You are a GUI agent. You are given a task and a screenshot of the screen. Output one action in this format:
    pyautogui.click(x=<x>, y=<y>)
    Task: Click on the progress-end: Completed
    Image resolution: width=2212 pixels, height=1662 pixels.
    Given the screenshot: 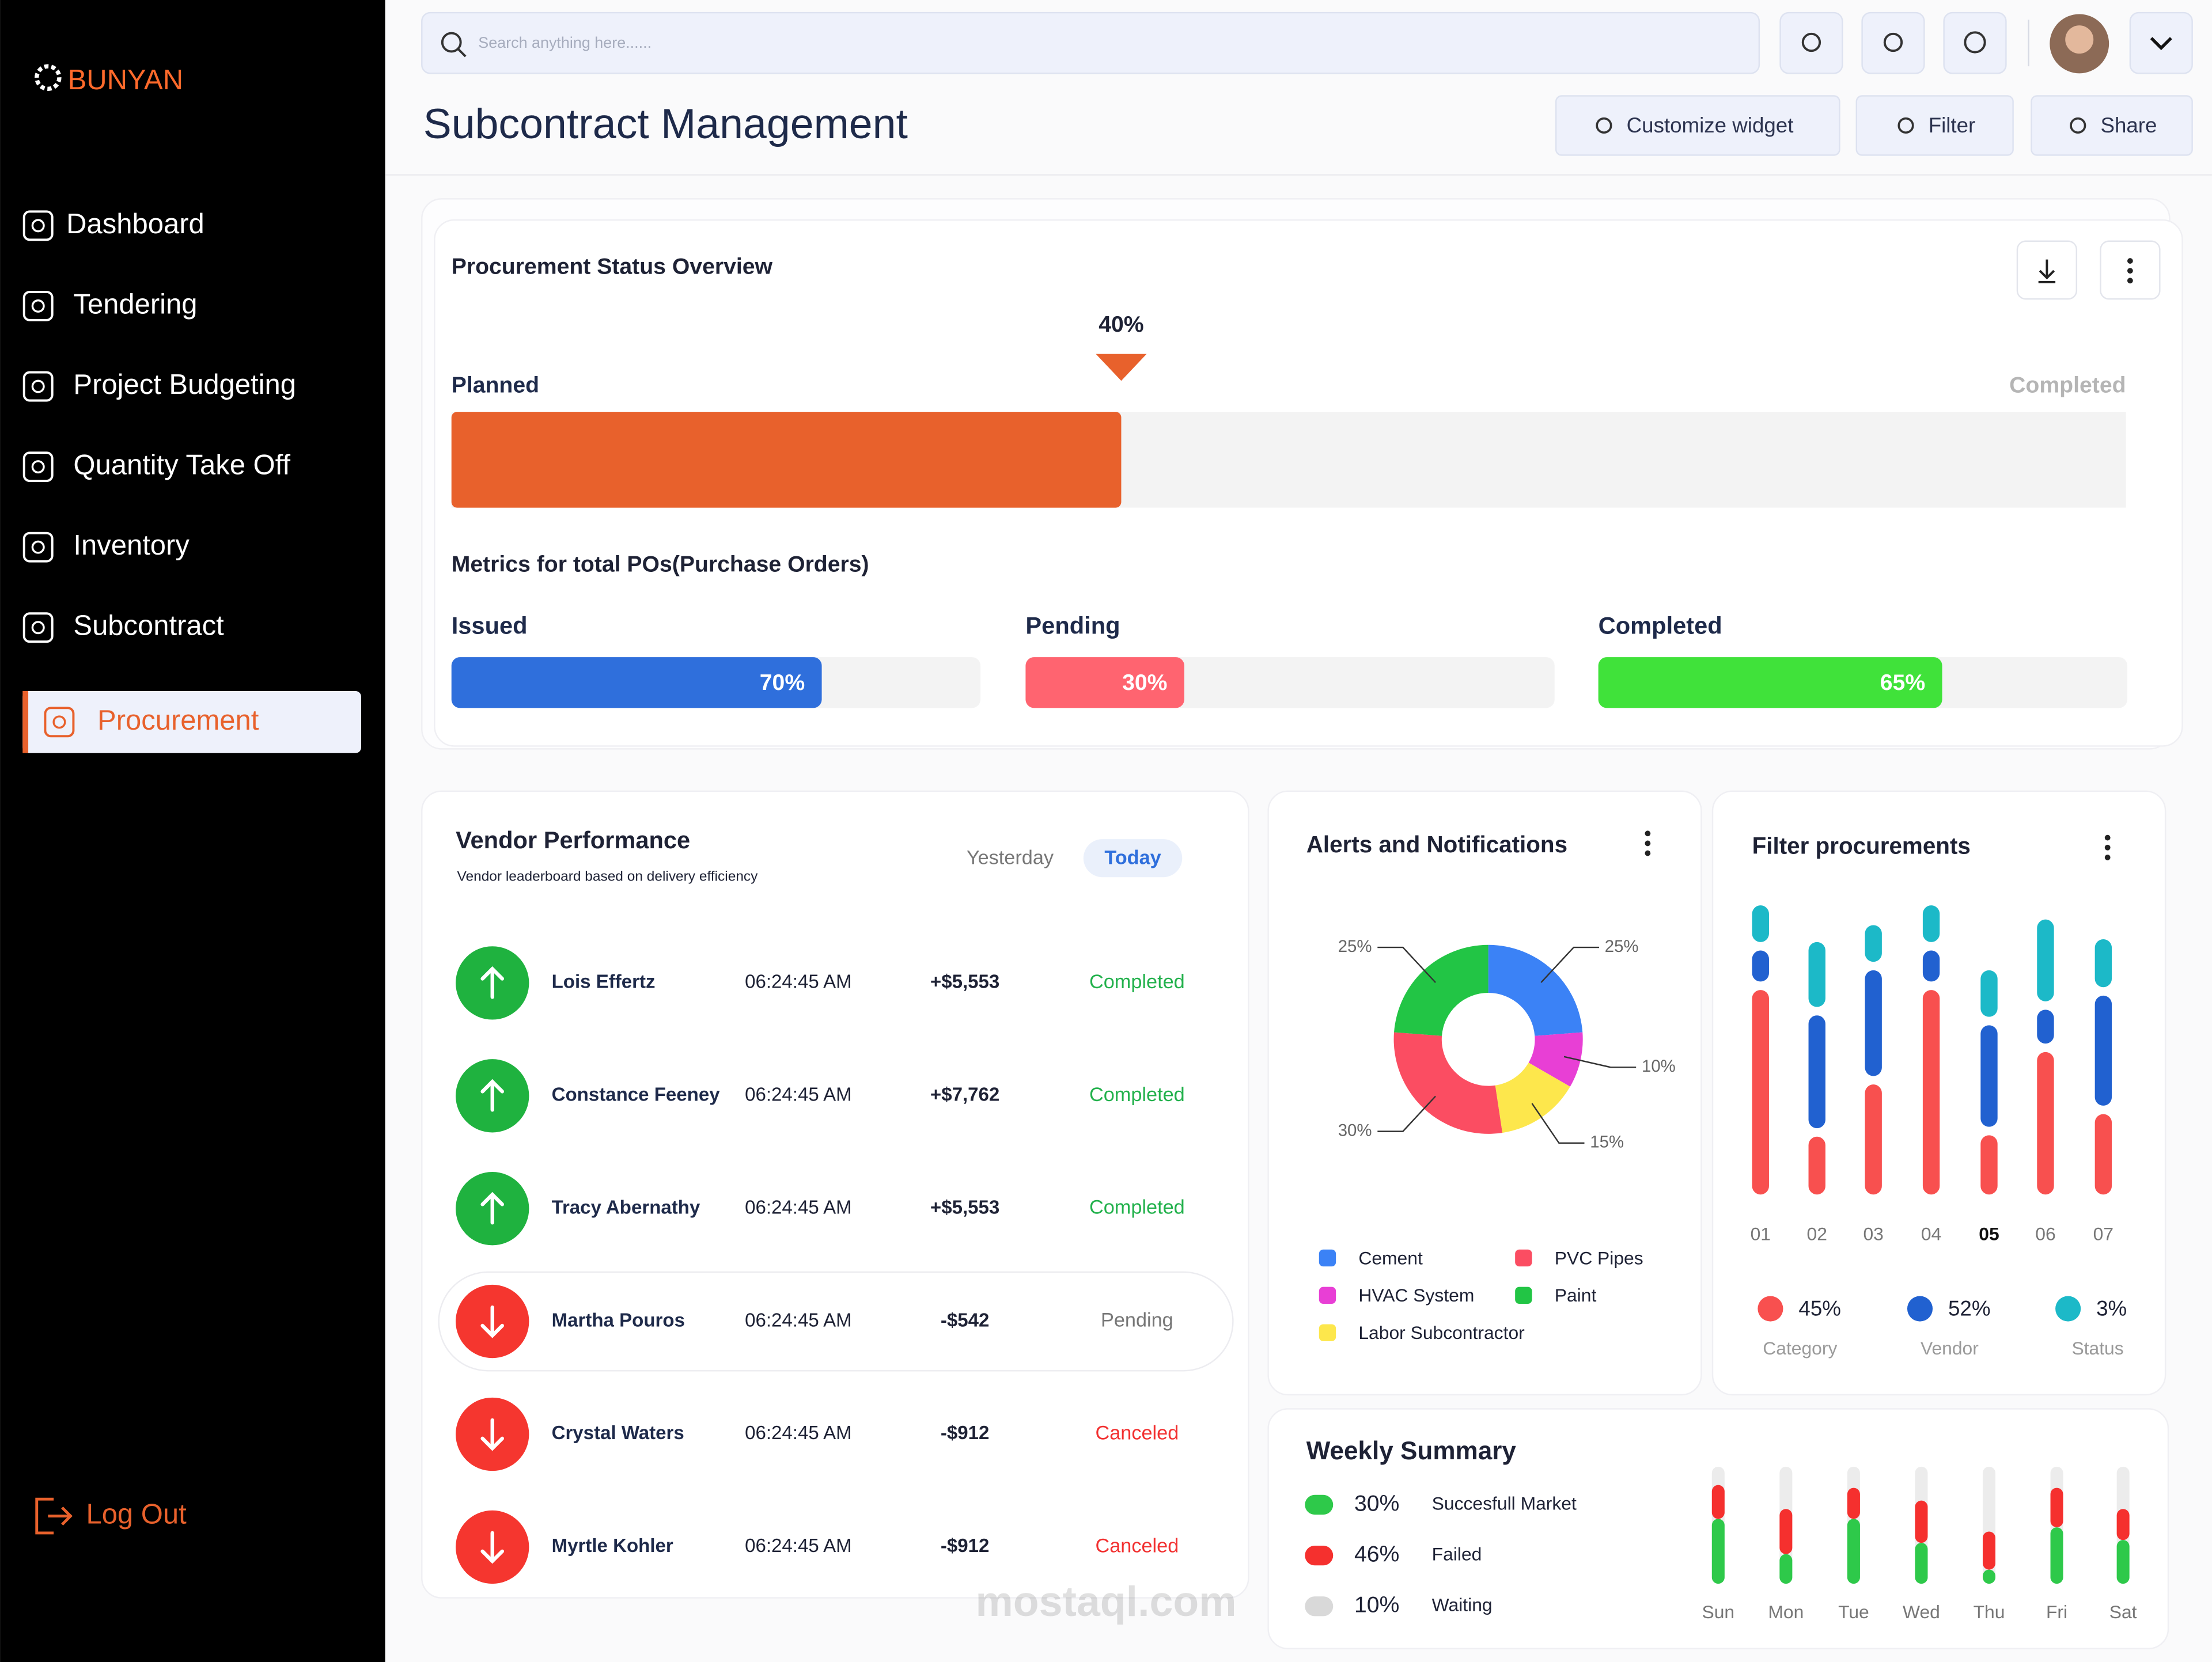 What is the action you would take?
    pyautogui.click(x=2067, y=385)
    